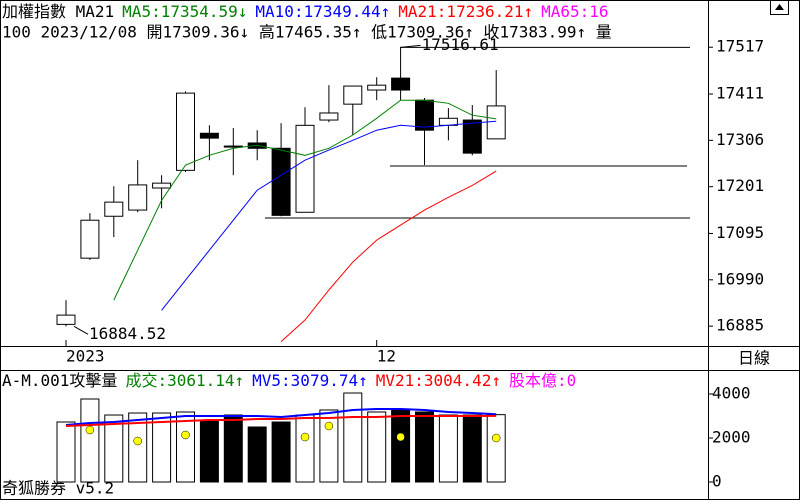 This screenshot has height=500, width=800. What do you see at coordinates (740, 232) in the screenshot?
I see `y-tick-label: 17095` at bounding box center [740, 232].